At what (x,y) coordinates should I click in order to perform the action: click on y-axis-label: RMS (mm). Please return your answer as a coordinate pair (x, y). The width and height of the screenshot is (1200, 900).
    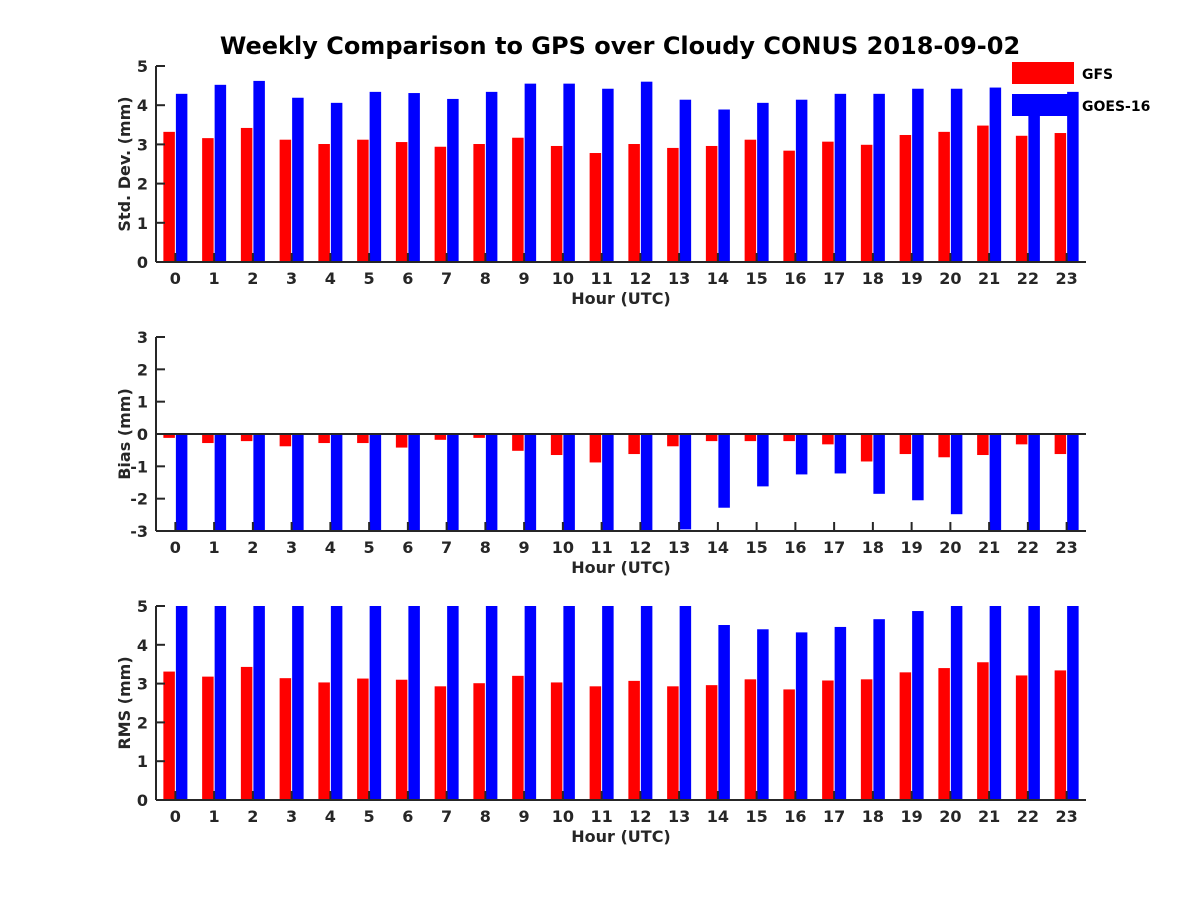
    Looking at the image, I should click on (124, 702).